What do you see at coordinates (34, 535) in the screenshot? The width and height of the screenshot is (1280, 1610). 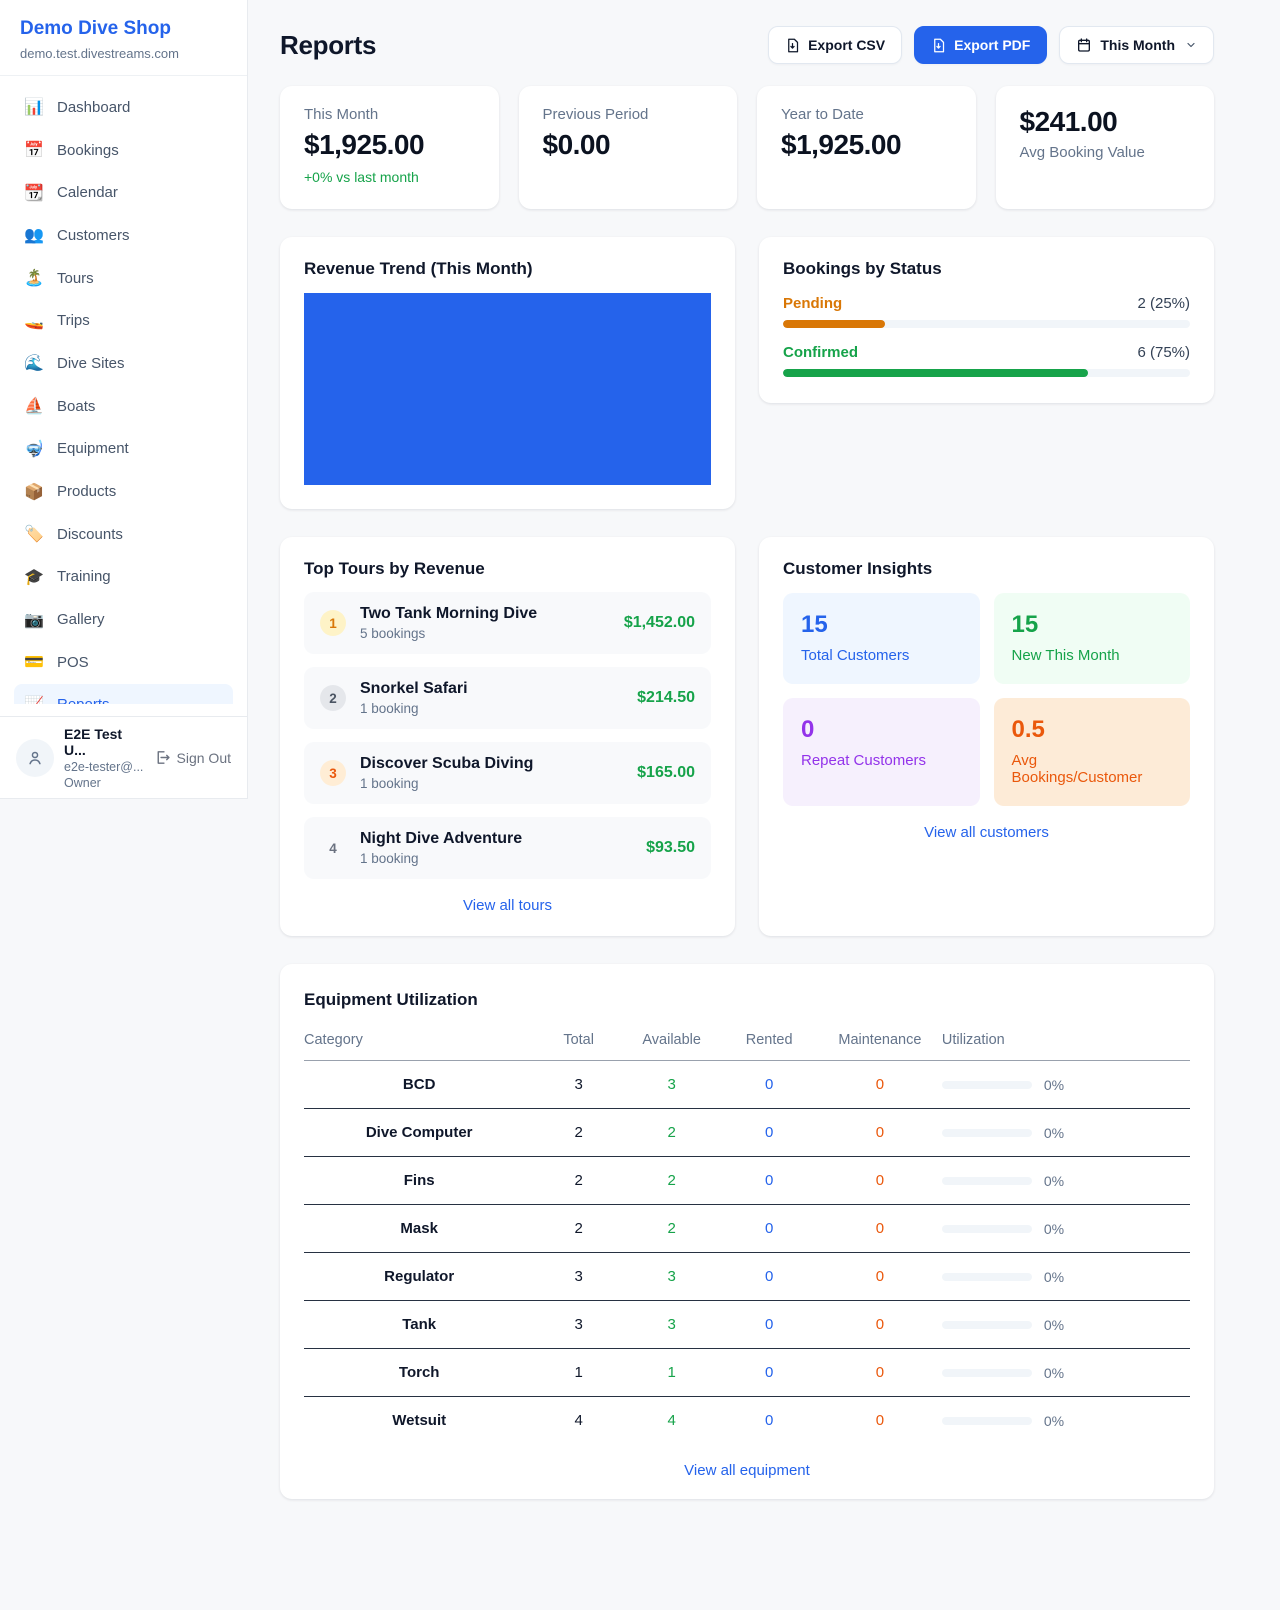 I see `tag-icon: 🏷️` at bounding box center [34, 535].